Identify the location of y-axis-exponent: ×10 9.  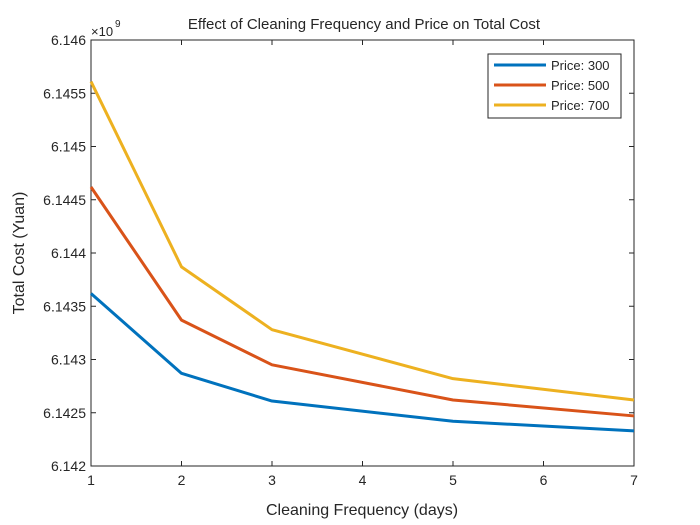
(106, 29).